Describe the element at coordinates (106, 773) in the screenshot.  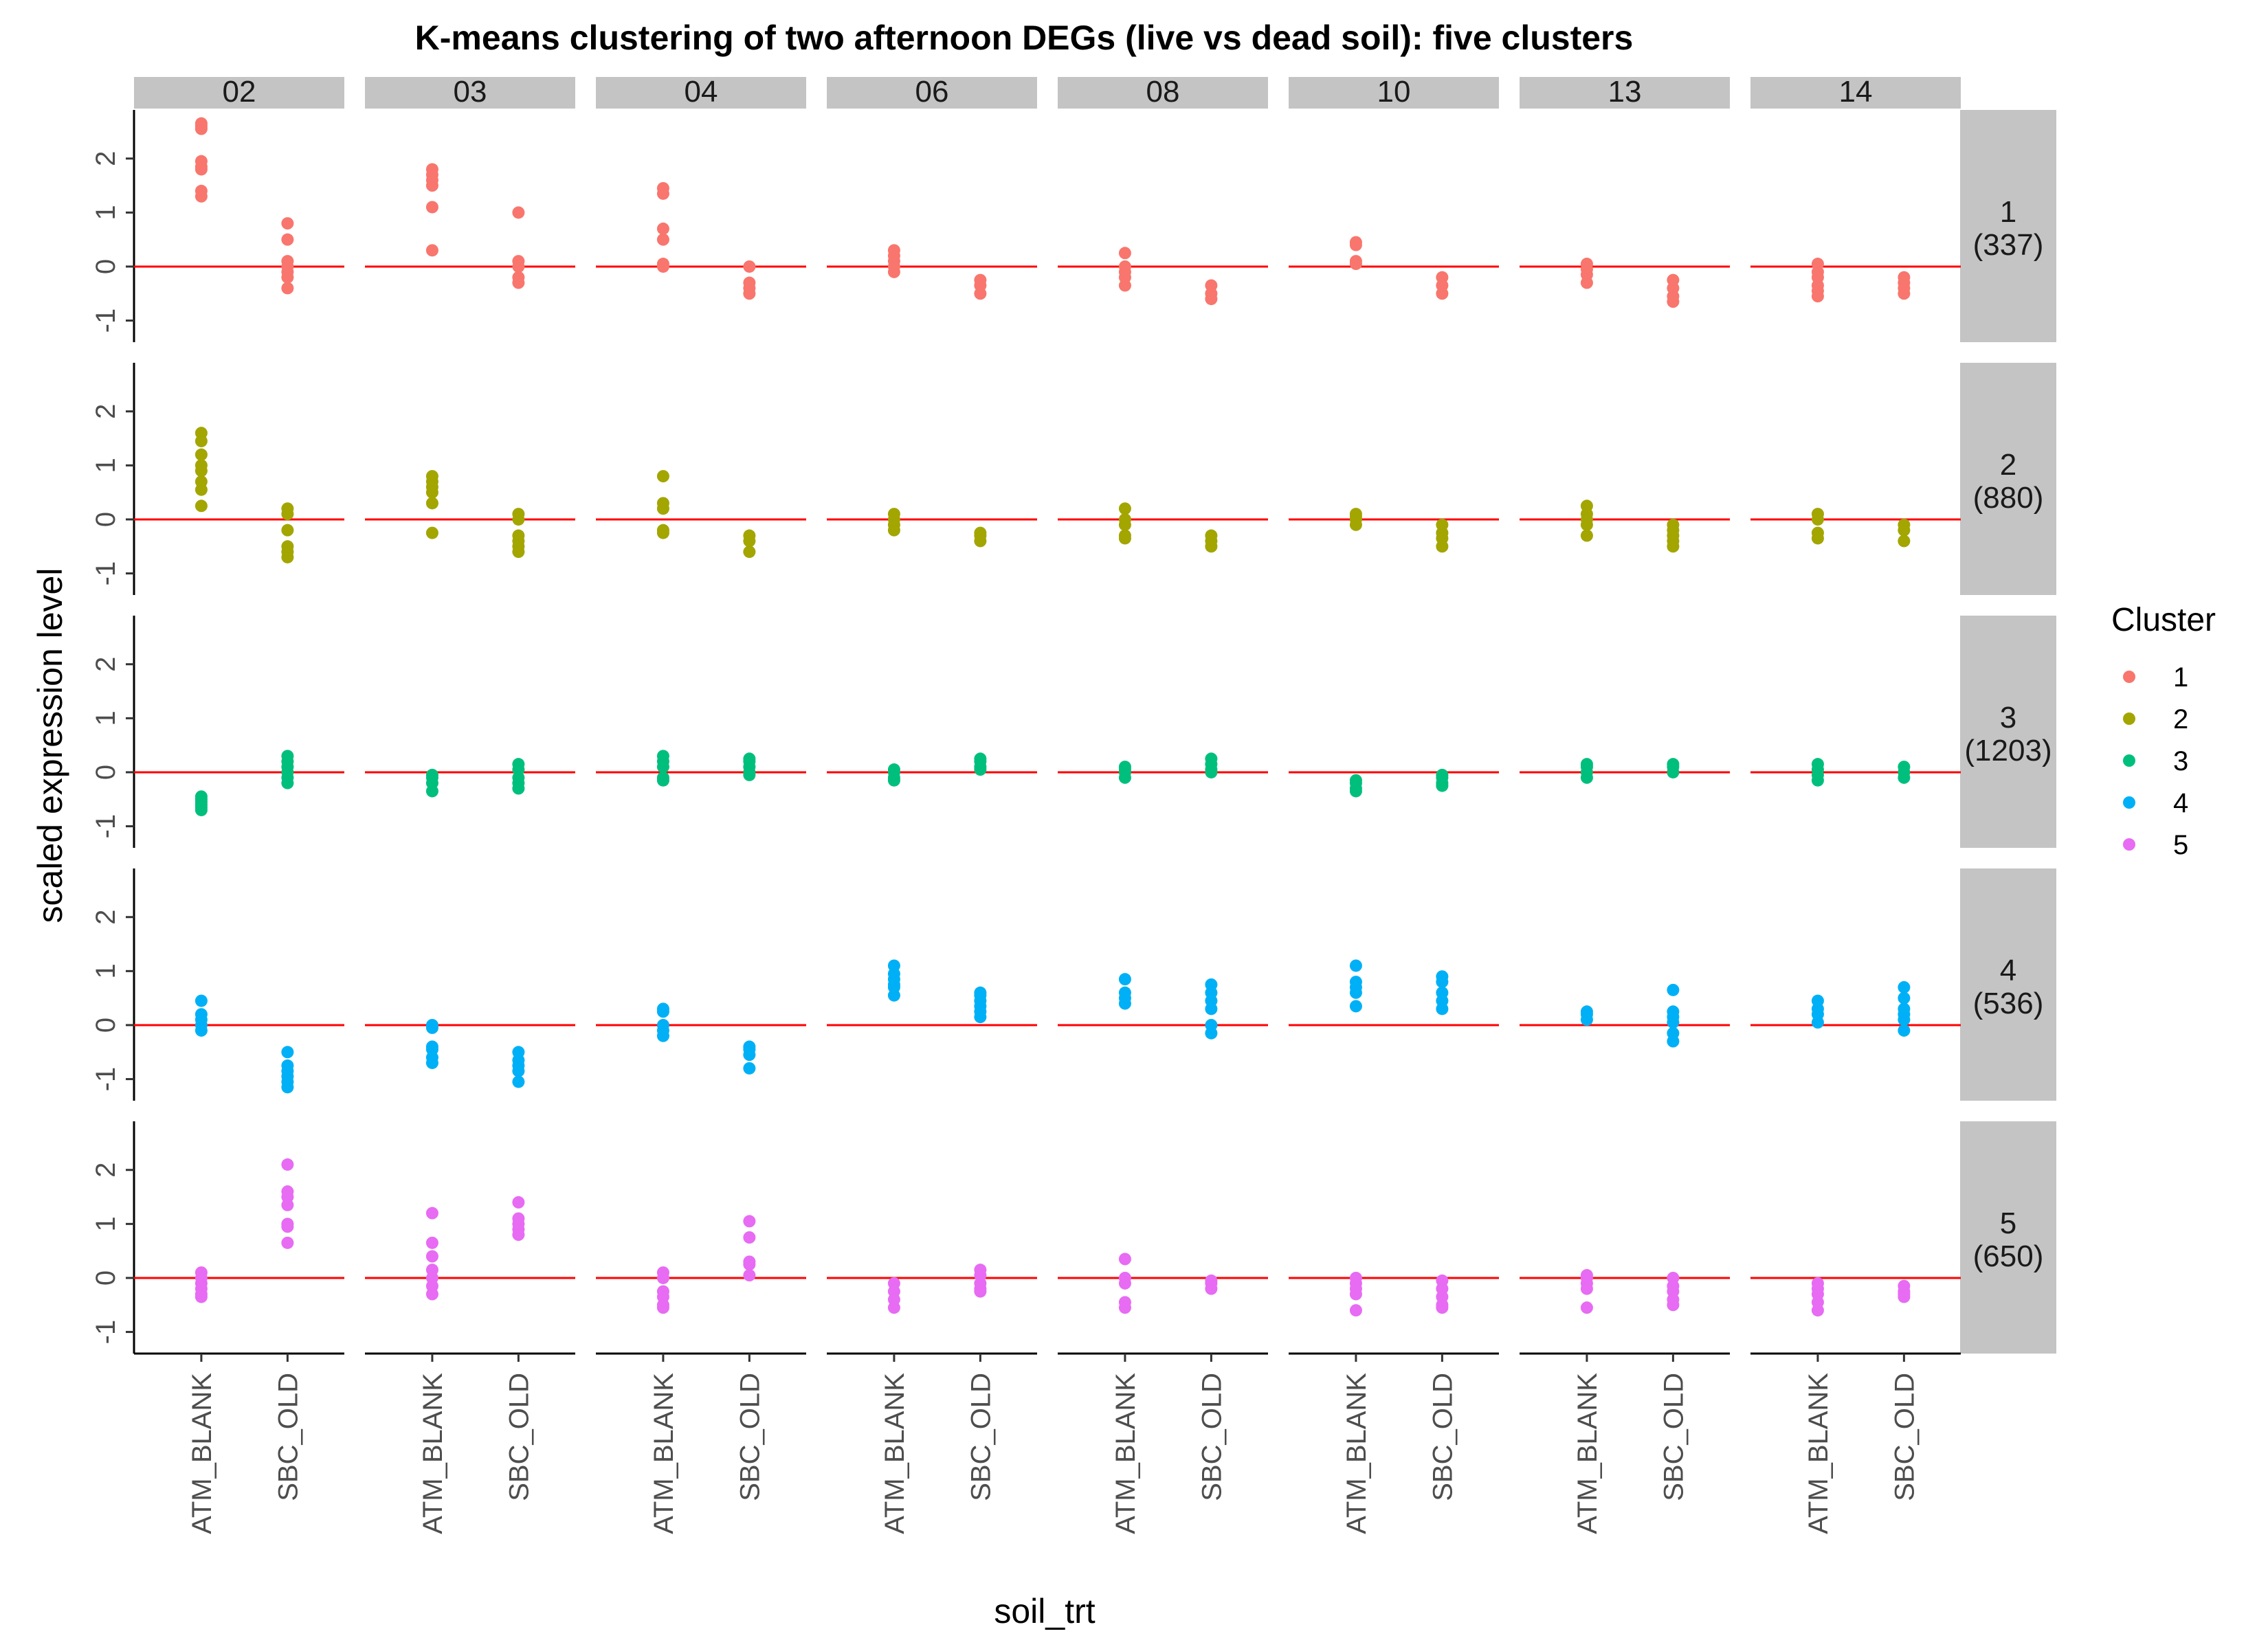
I see `y-tick-label: 0` at that location.